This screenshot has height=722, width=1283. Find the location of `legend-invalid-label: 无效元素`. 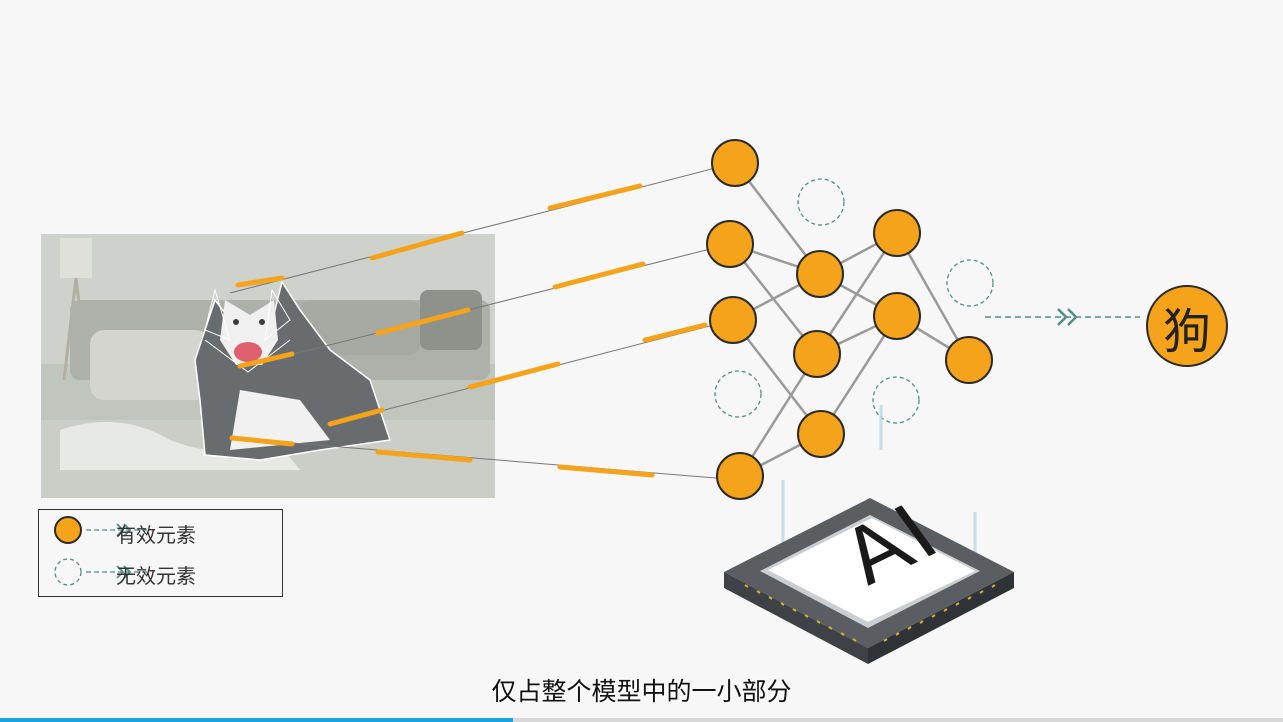

legend-invalid-label: 无效元素 is located at coordinates (156, 576).